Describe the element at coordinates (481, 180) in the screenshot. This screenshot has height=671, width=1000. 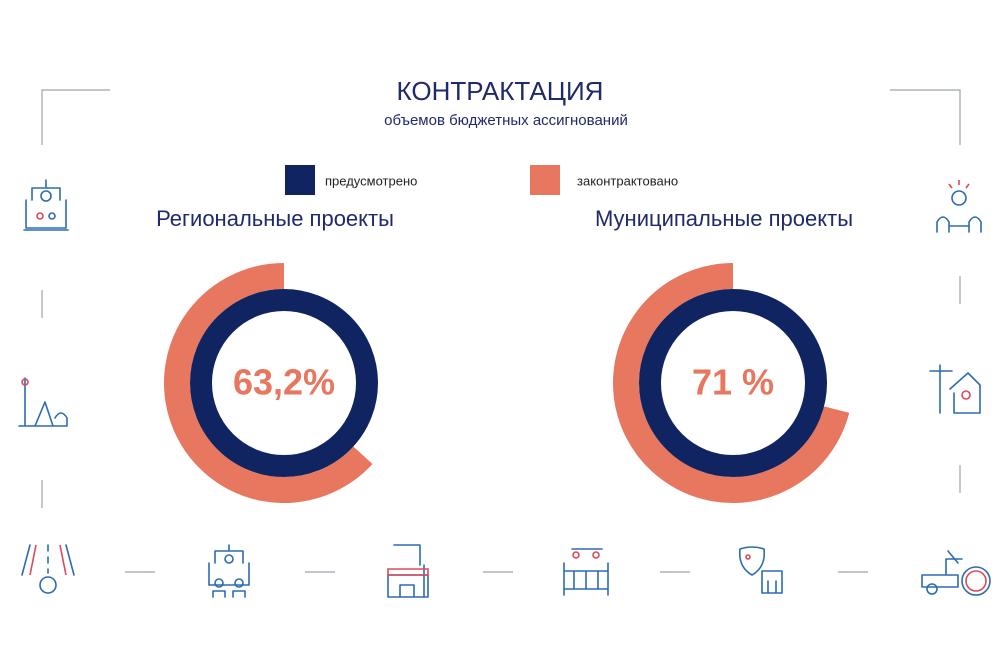
I see `legend: предусмотрено законтрактовано` at that location.